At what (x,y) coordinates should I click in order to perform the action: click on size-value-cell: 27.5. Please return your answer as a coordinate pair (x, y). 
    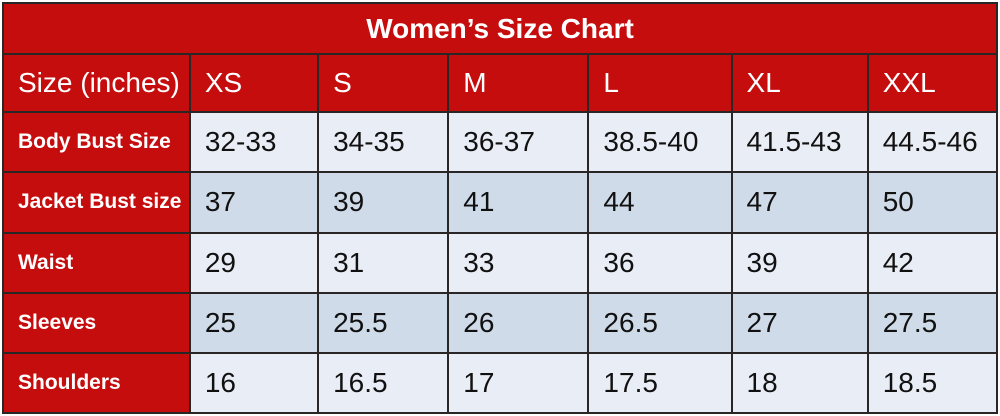
    Looking at the image, I should click on (932, 322).